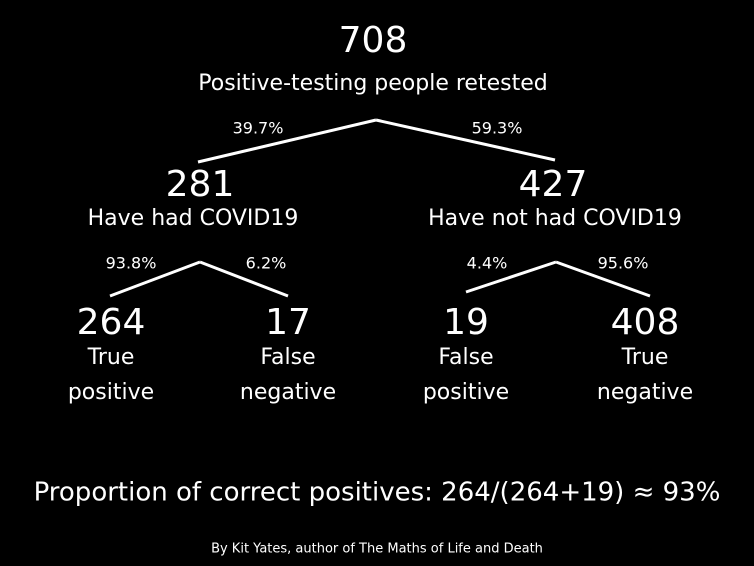 This screenshot has height=566, width=754. What do you see at coordinates (373, 40) in the screenshot?
I see `root-count: 708` at bounding box center [373, 40].